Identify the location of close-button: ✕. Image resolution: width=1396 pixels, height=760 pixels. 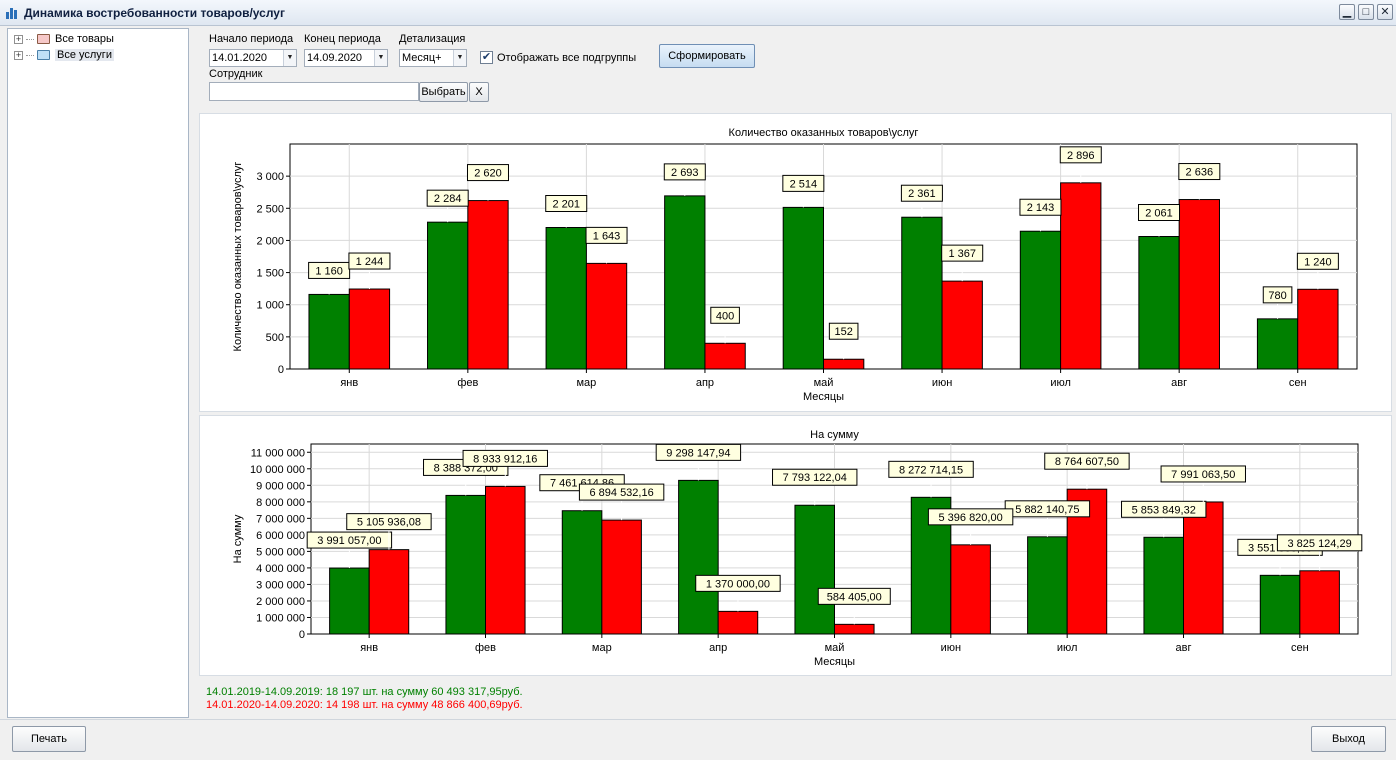
(1385, 12).